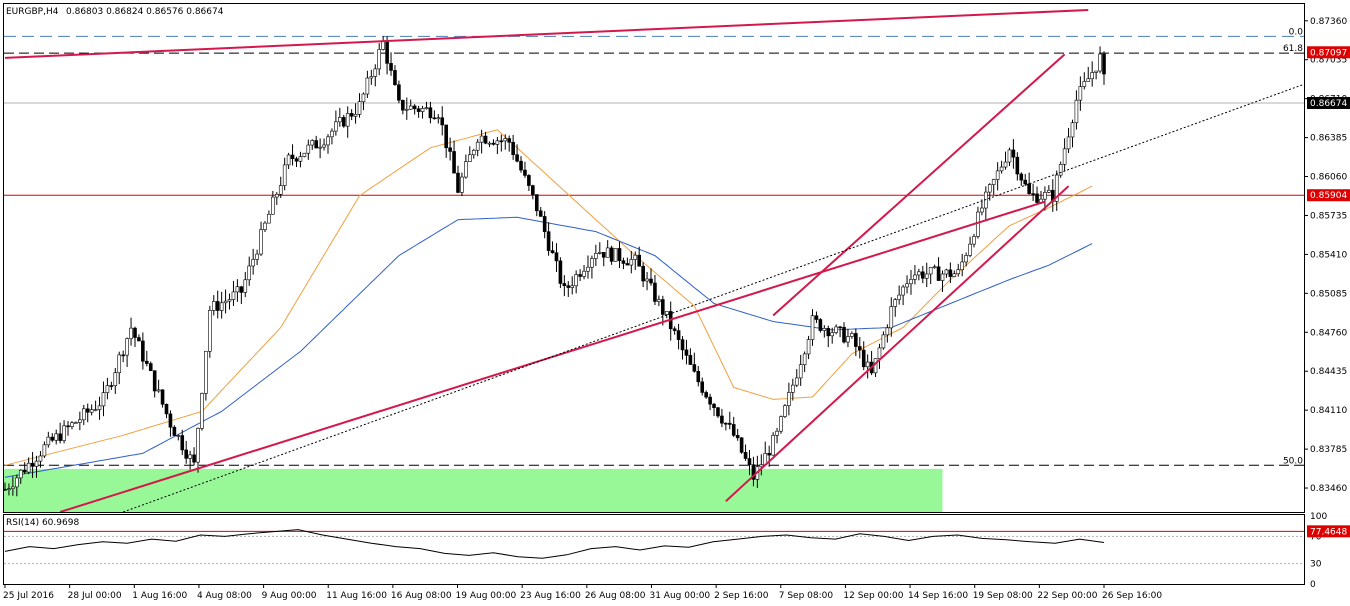 The height and width of the screenshot is (606, 1350). I want to click on price-tick-label: 0.83460, so click(1328, 489).